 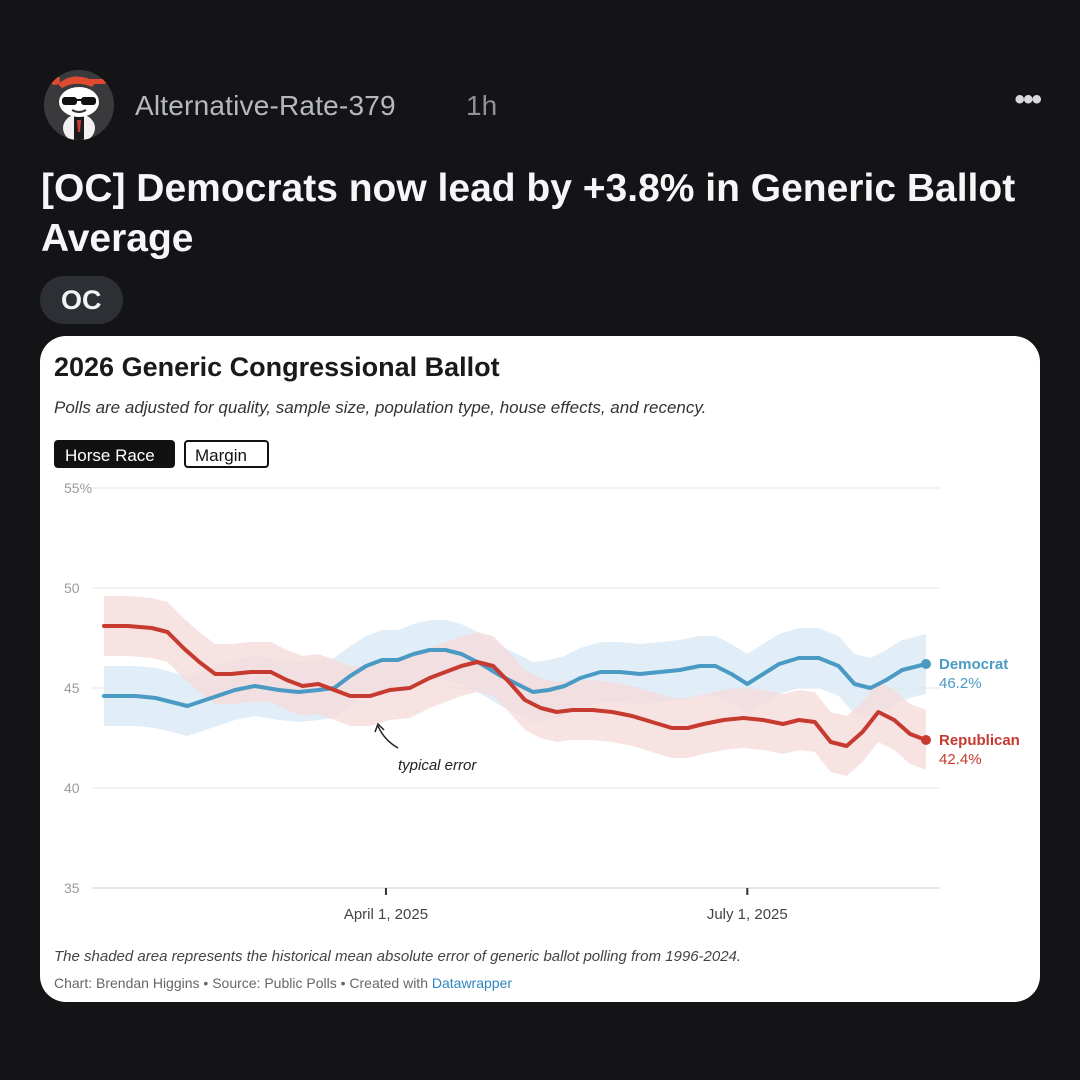 I want to click on post-flair: OC, so click(x=81, y=300).